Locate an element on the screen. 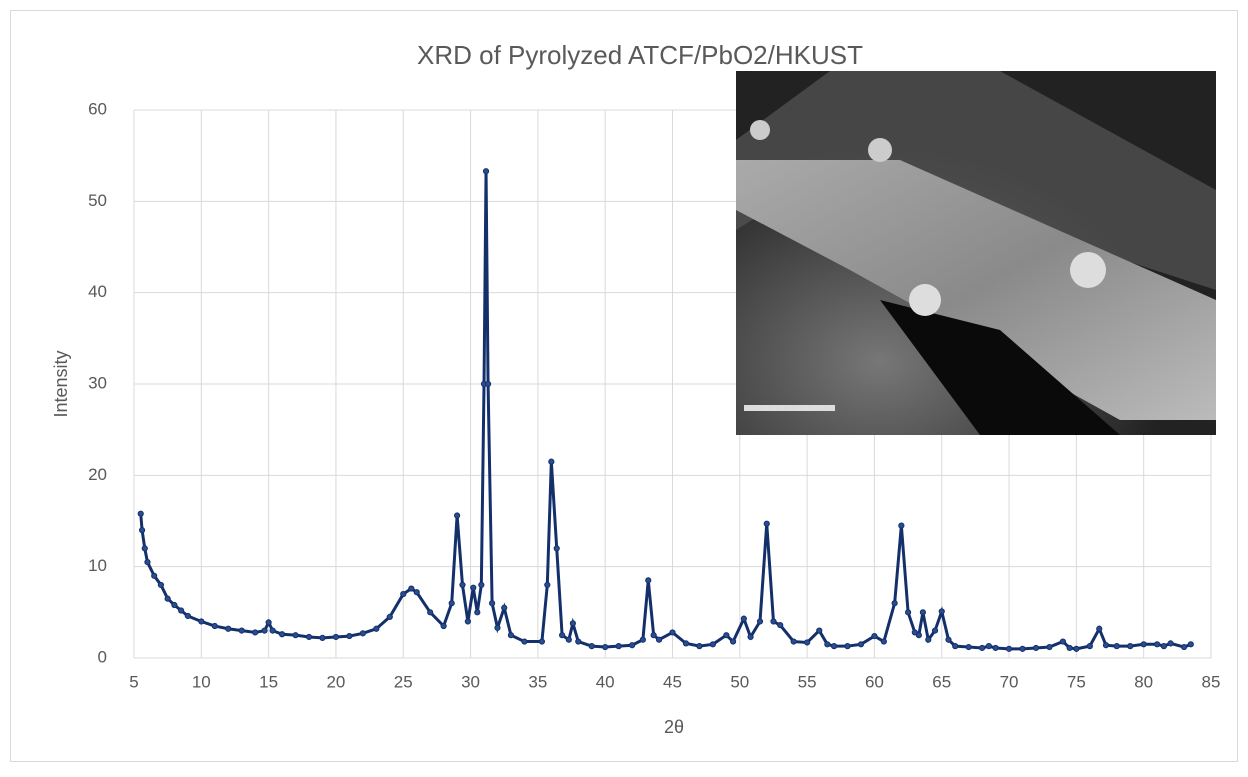 Image resolution: width=1248 pixels, height=777 pixels. x-tick-label: 15 is located at coordinates (268, 681).